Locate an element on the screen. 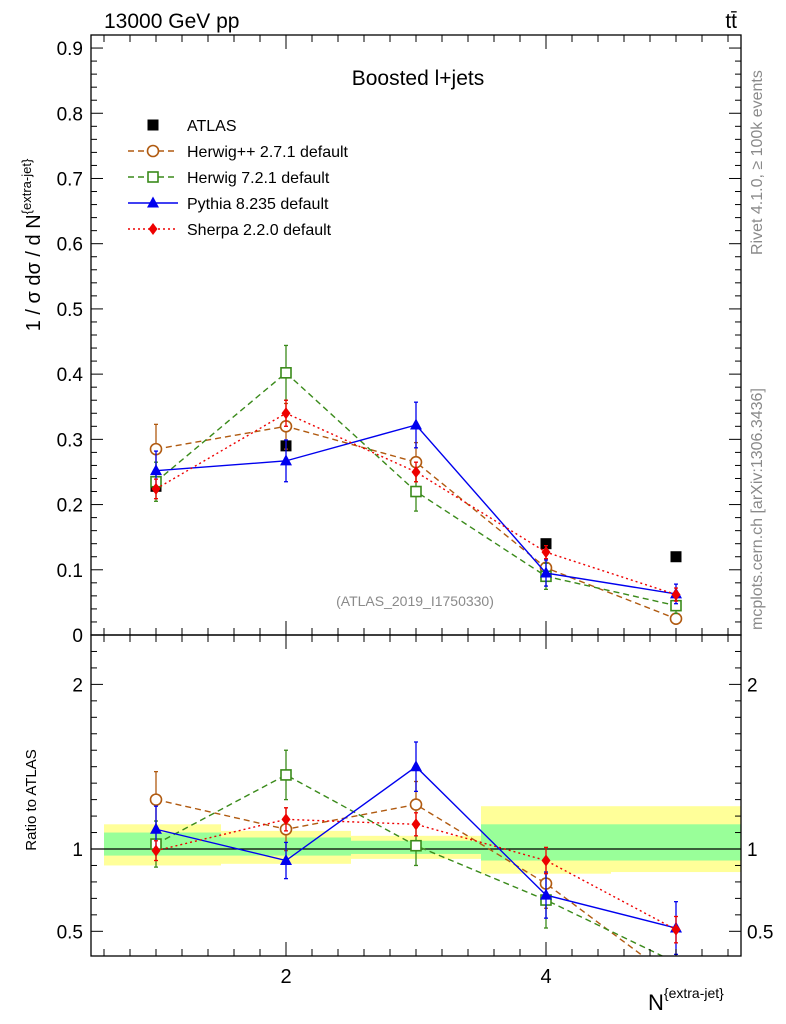 The width and height of the screenshot is (786, 1024). x-axis-title-main: N is located at coordinates (656, 1002).